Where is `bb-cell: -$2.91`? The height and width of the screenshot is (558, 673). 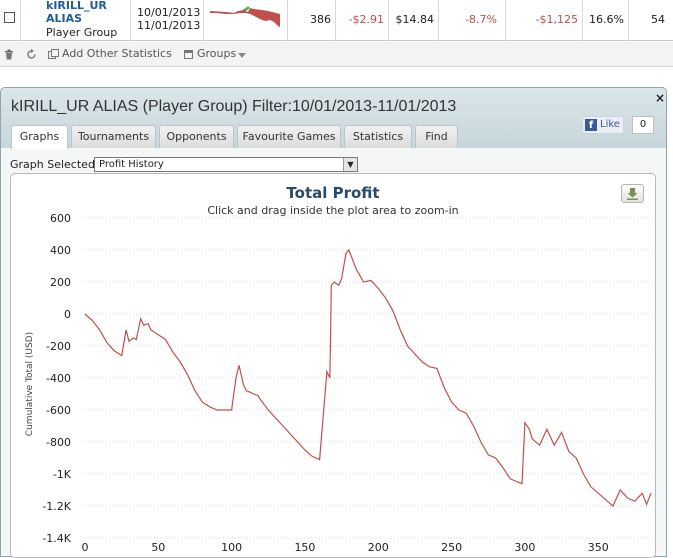 bb-cell: -$2.91 is located at coordinates (362, 20).